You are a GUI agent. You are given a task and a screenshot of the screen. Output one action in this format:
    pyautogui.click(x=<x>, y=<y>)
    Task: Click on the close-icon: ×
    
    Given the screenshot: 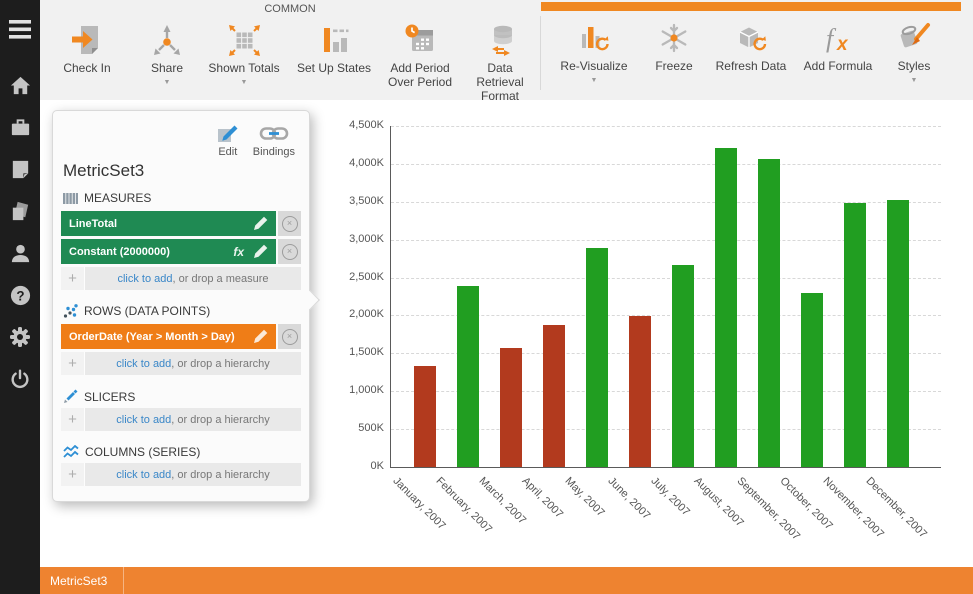 What is the action you would take?
    pyautogui.click(x=289, y=251)
    